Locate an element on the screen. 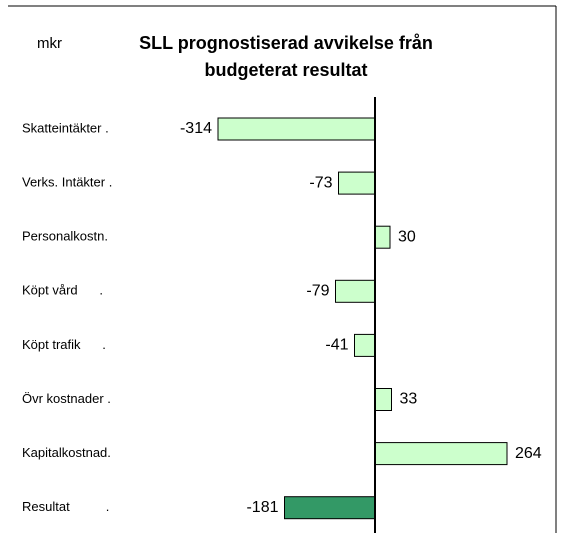 The image size is (561, 533). chart-title: budgeterat resultat is located at coordinates (285, 70).